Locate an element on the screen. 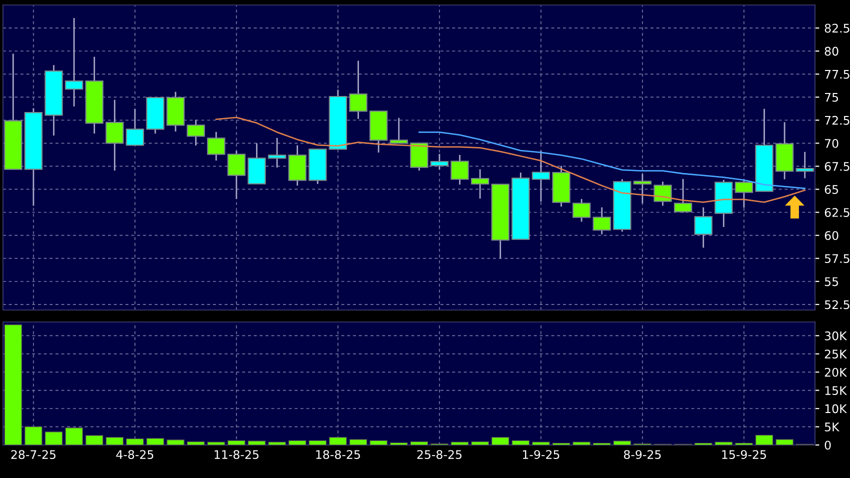 The width and height of the screenshot is (850, 478). y-tick-label: 60 is located at coordinates (831, 235).